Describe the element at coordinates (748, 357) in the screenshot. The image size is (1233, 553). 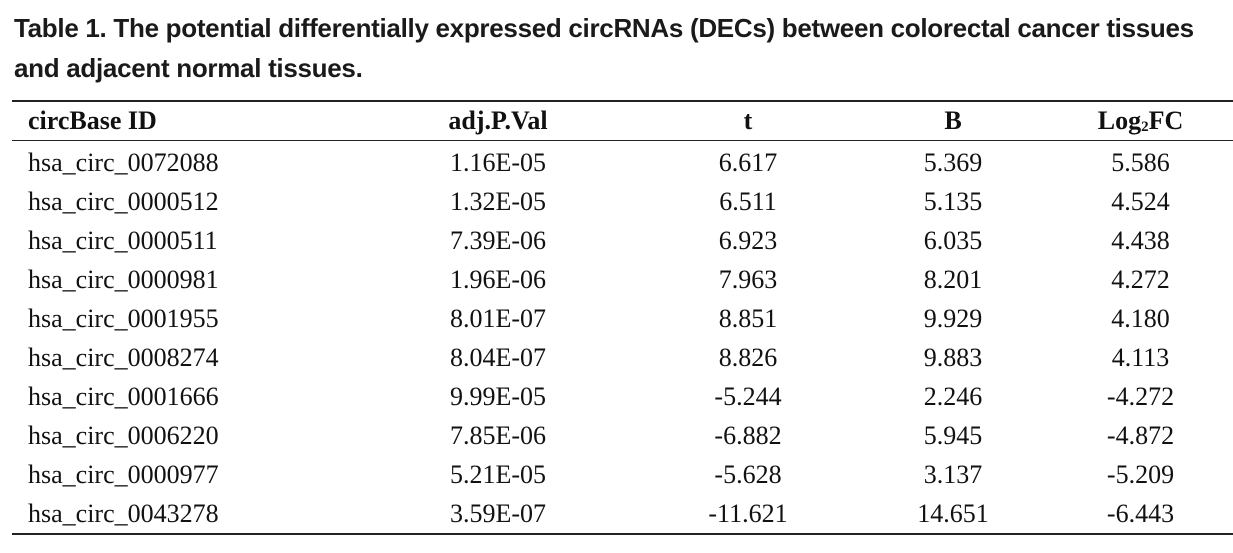
I see `cell-t: 8.826` at that location.